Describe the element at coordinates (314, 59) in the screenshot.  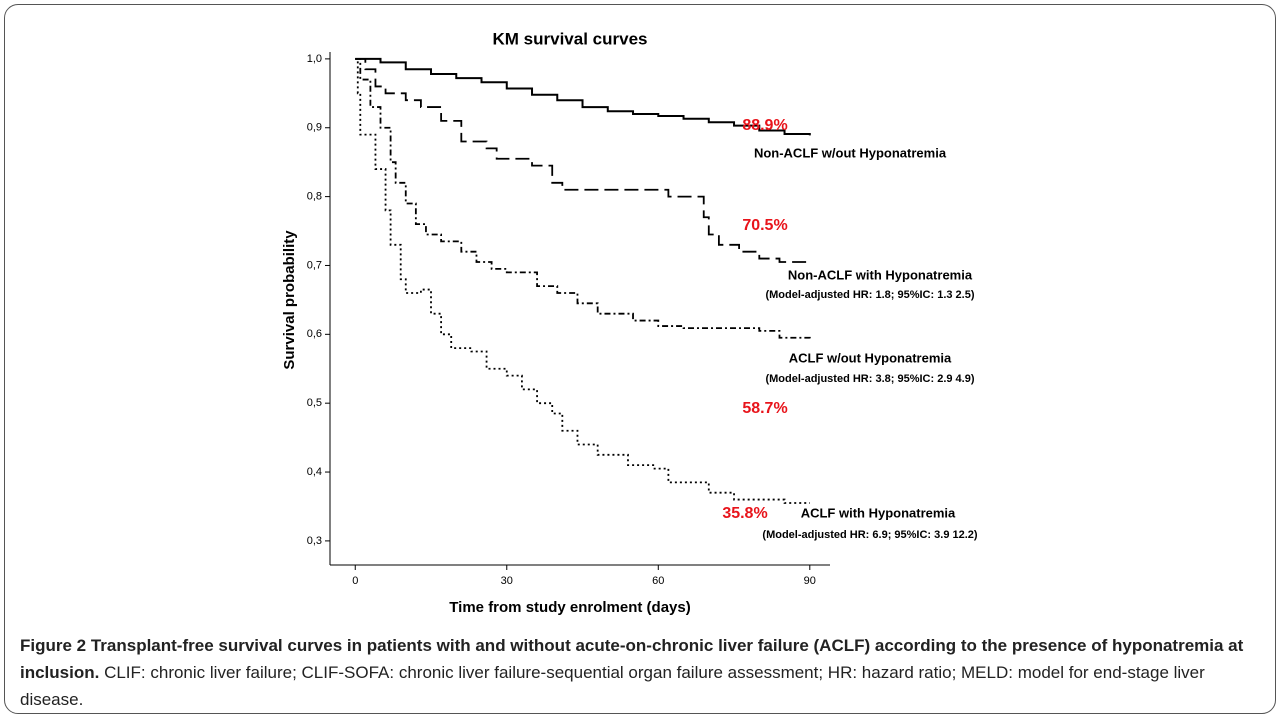
I see `y-tick-label: 1,0` at that location.